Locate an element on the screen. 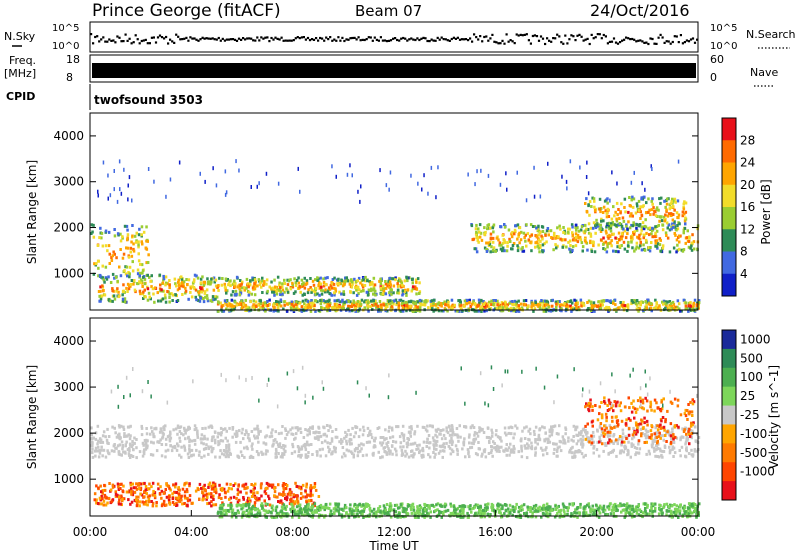 Image resolution: width=800 pixels, height=554 pixels. power-colorbar-tick: 8 is located at coordinates (744, 252).